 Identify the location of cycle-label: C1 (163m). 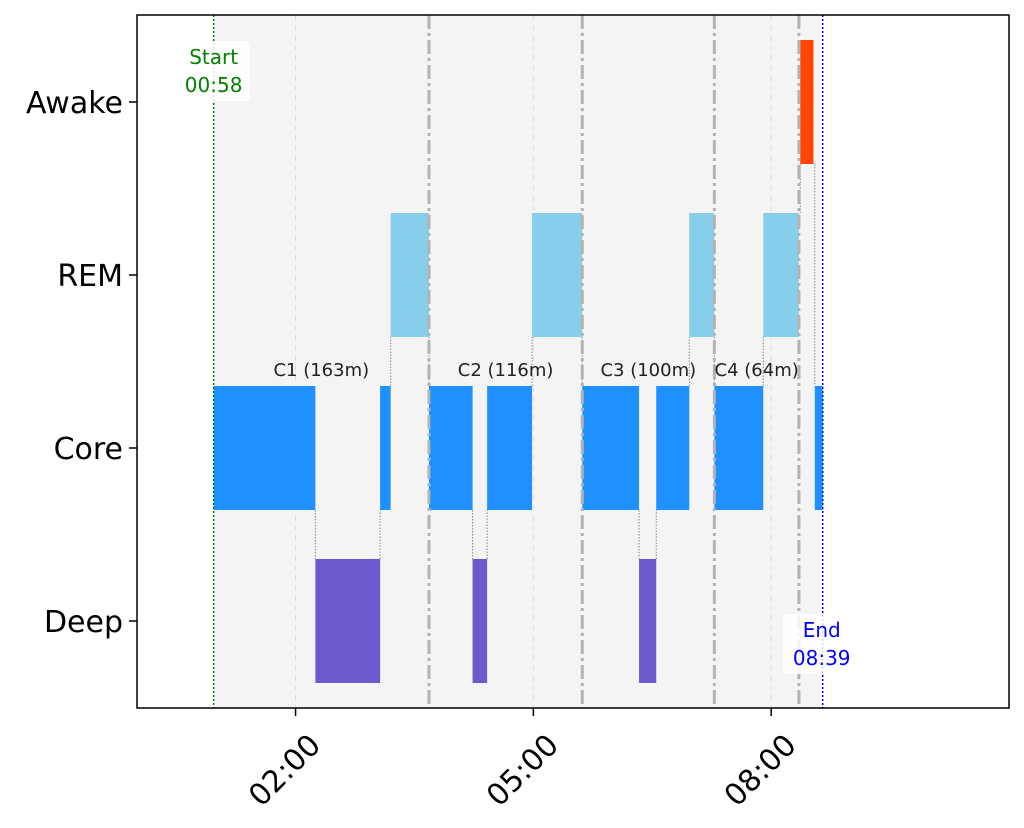
(321, 370).